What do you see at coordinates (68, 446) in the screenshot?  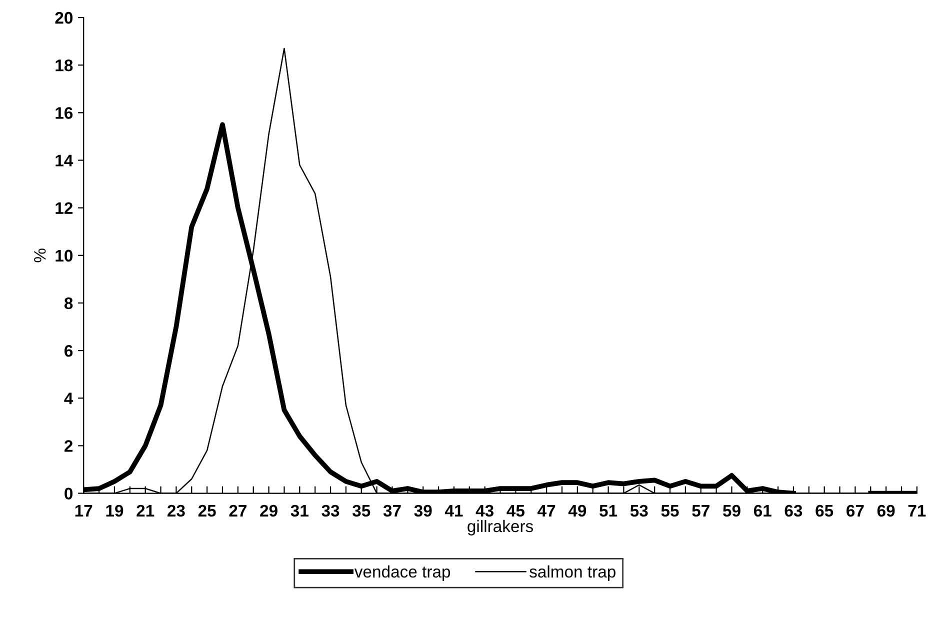 I see `y-tick-label: 2` at bounding box center [68, 446].